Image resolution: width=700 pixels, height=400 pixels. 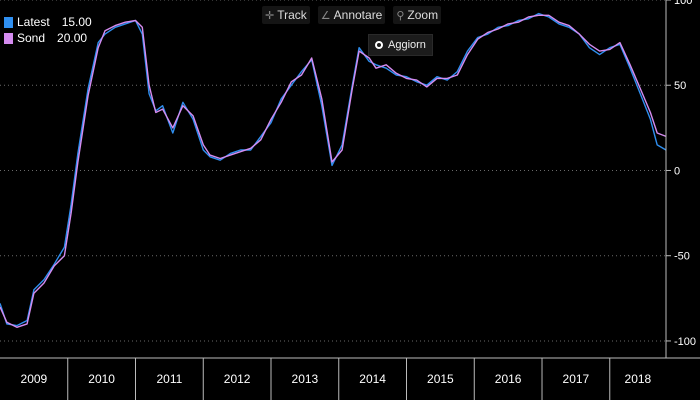 I want to click on legend-item-sond: Sond 20.00, so click(x=48, y=38).